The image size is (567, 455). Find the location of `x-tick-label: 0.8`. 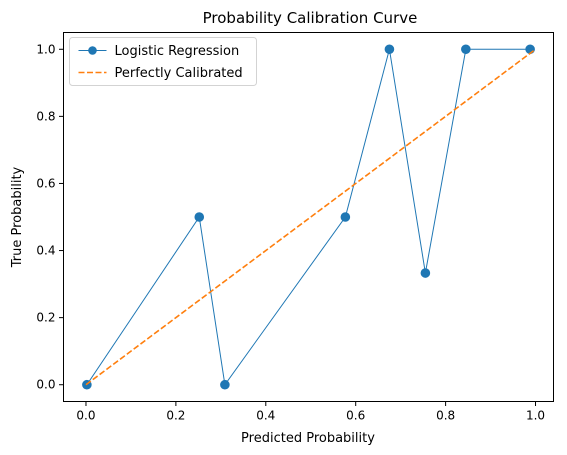

x-tick-label: 0.8 is located at coordinates (445, 416).